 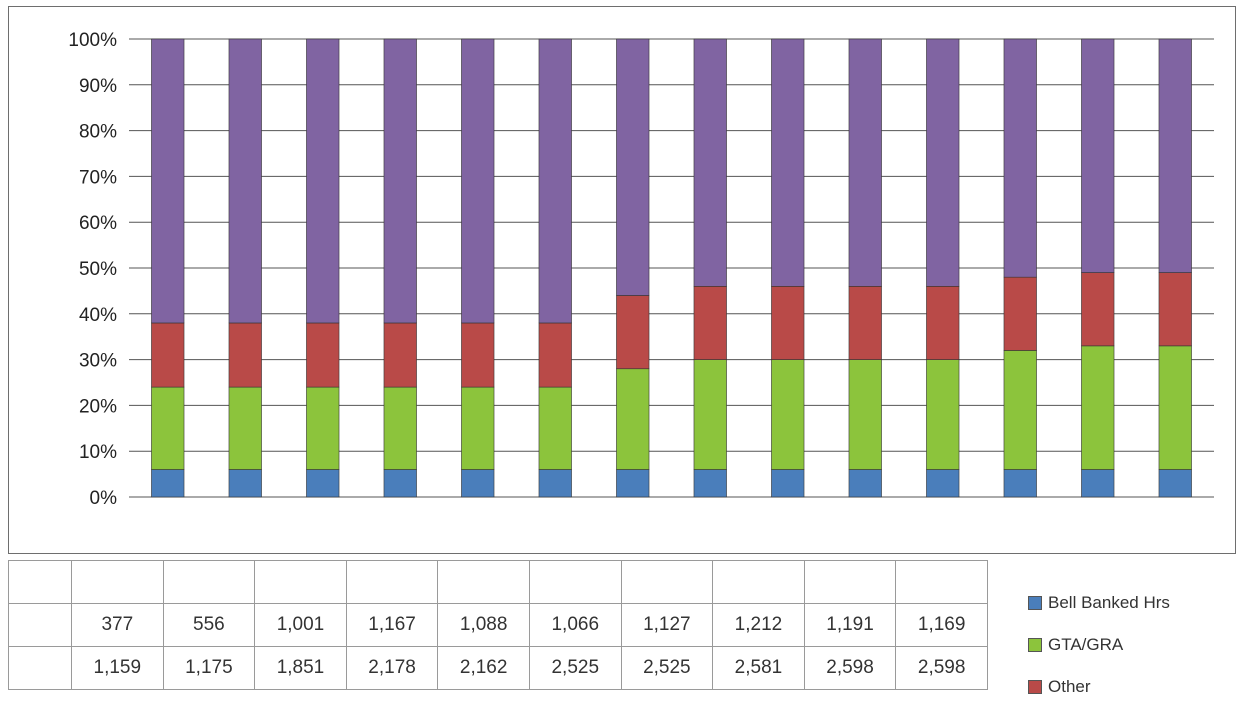 I want to click on table-cell: 1,159, so click(x=117, y=668).